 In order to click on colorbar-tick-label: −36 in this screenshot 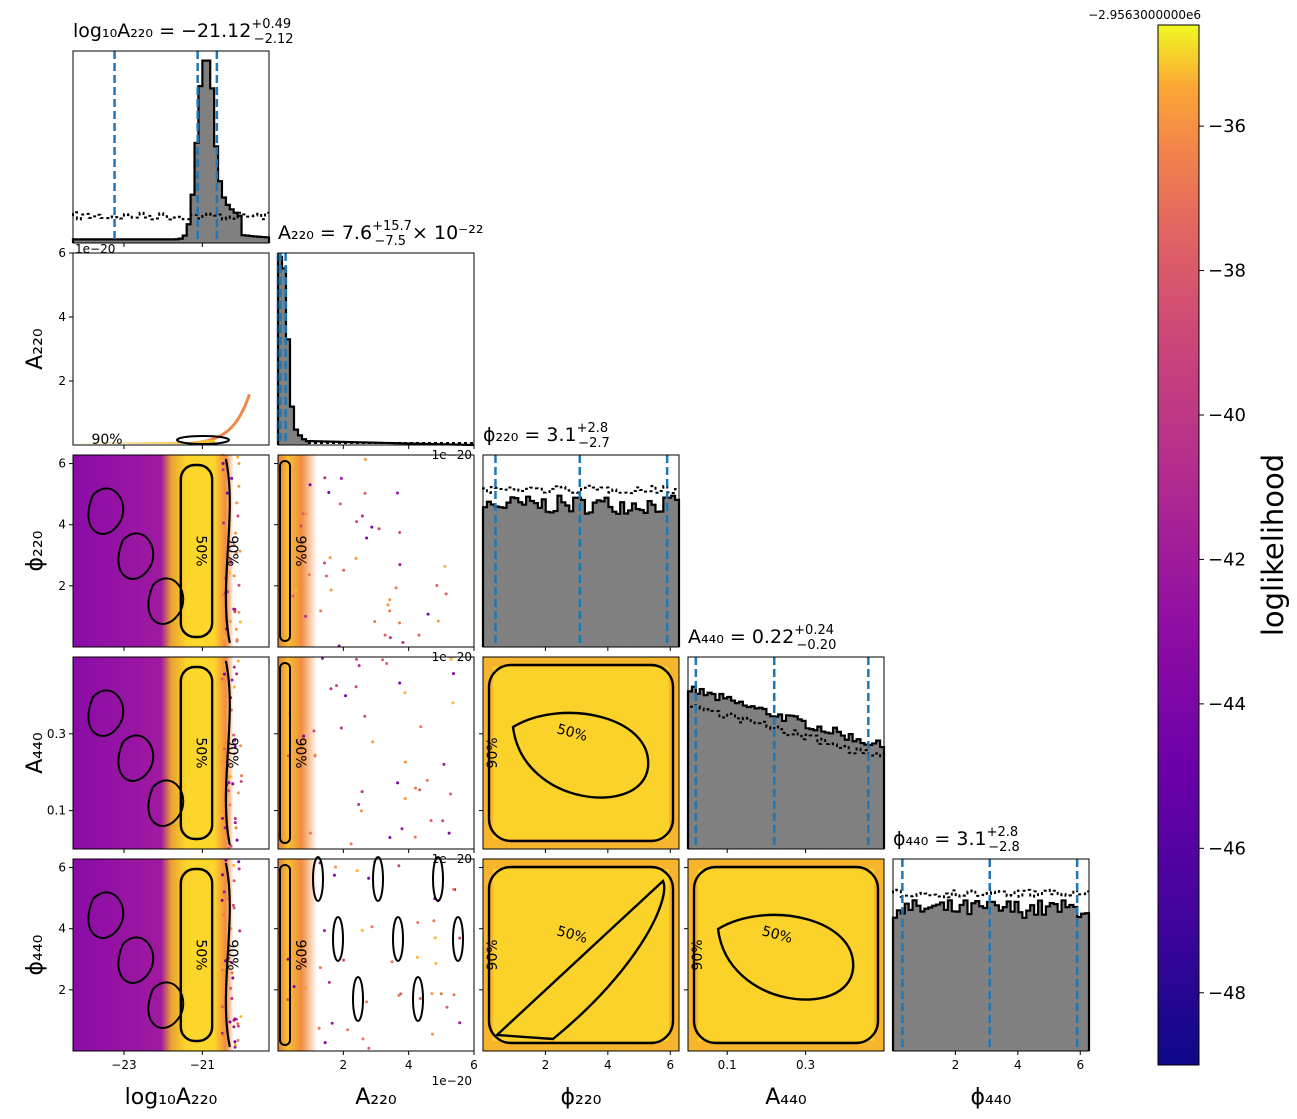, I will do `click(1227, 126)`.